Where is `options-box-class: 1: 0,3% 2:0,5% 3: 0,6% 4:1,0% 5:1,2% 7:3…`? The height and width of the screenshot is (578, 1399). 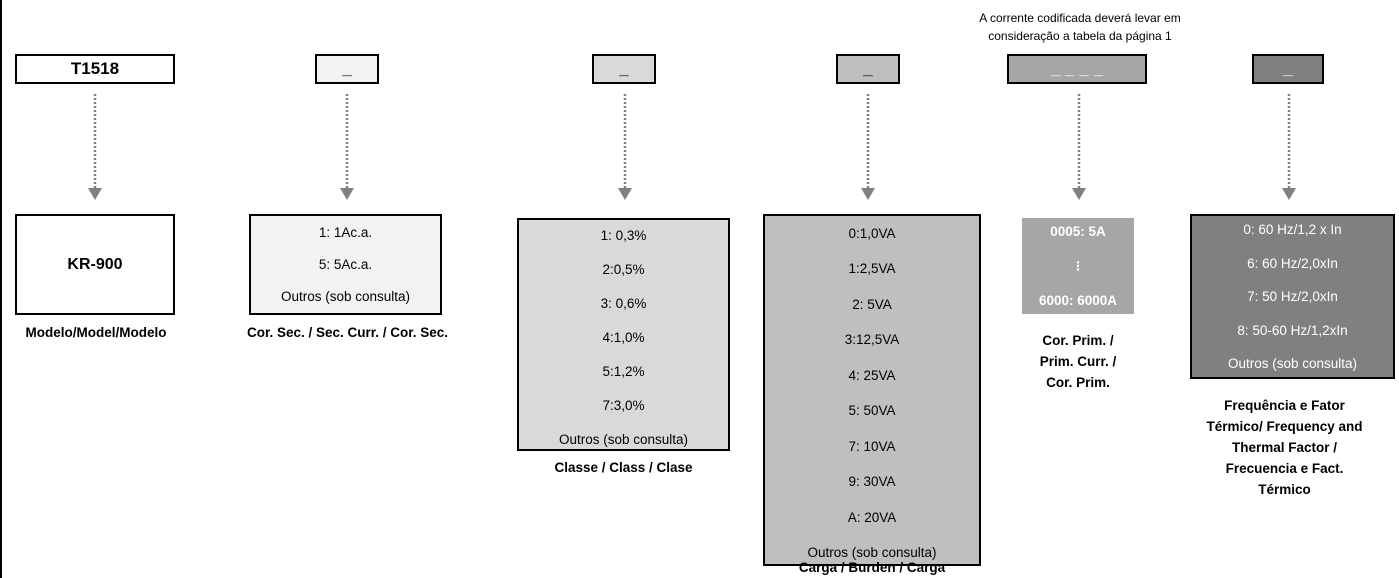
options-box-class: 1: 0,3% 2:0,5% 3: 0,6% 4:1,0% 5:1,2% 7:3… is located at coordinates (623, 334).